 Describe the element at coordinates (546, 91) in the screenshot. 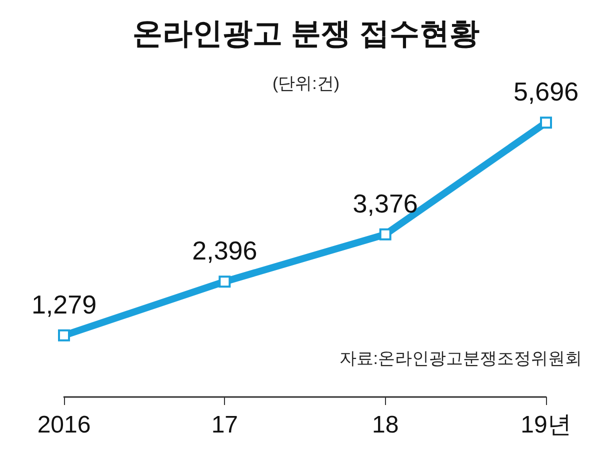

I see `data-label: 5,696` at that location.